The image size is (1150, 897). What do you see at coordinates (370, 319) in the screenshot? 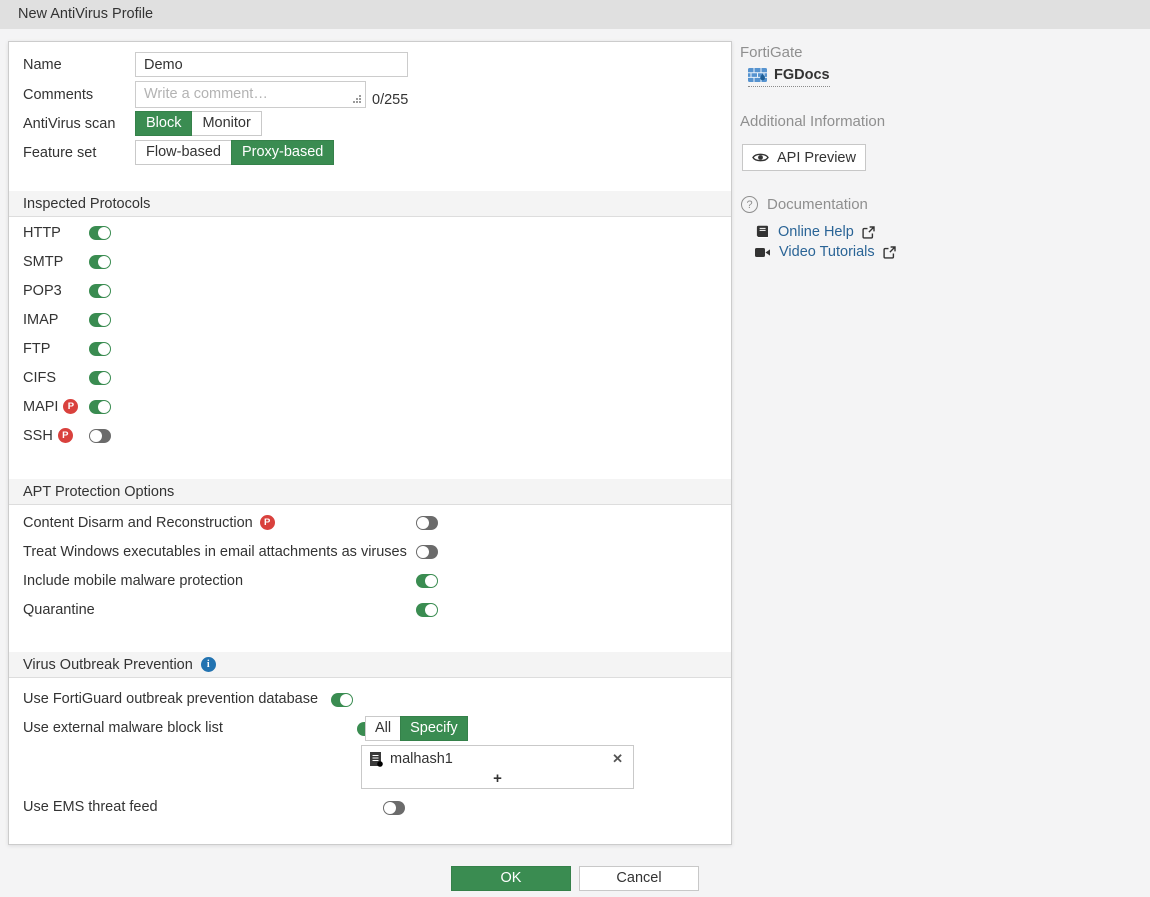
I see `protocol-row-imap: IMAP` at bounding box center [370, 319].